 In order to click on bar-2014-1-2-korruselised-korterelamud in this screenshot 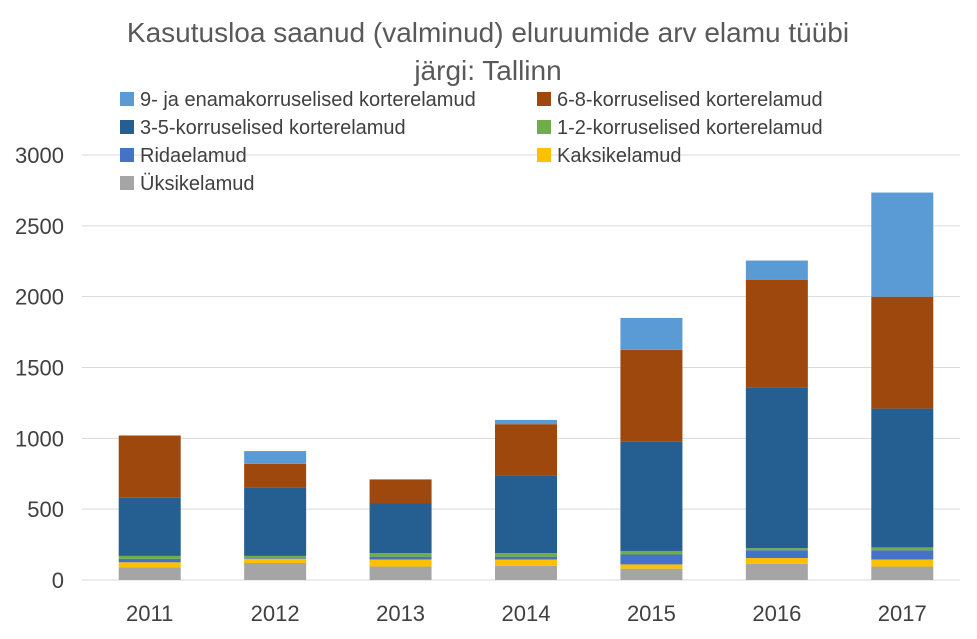, I will do `click(526, 555)`.